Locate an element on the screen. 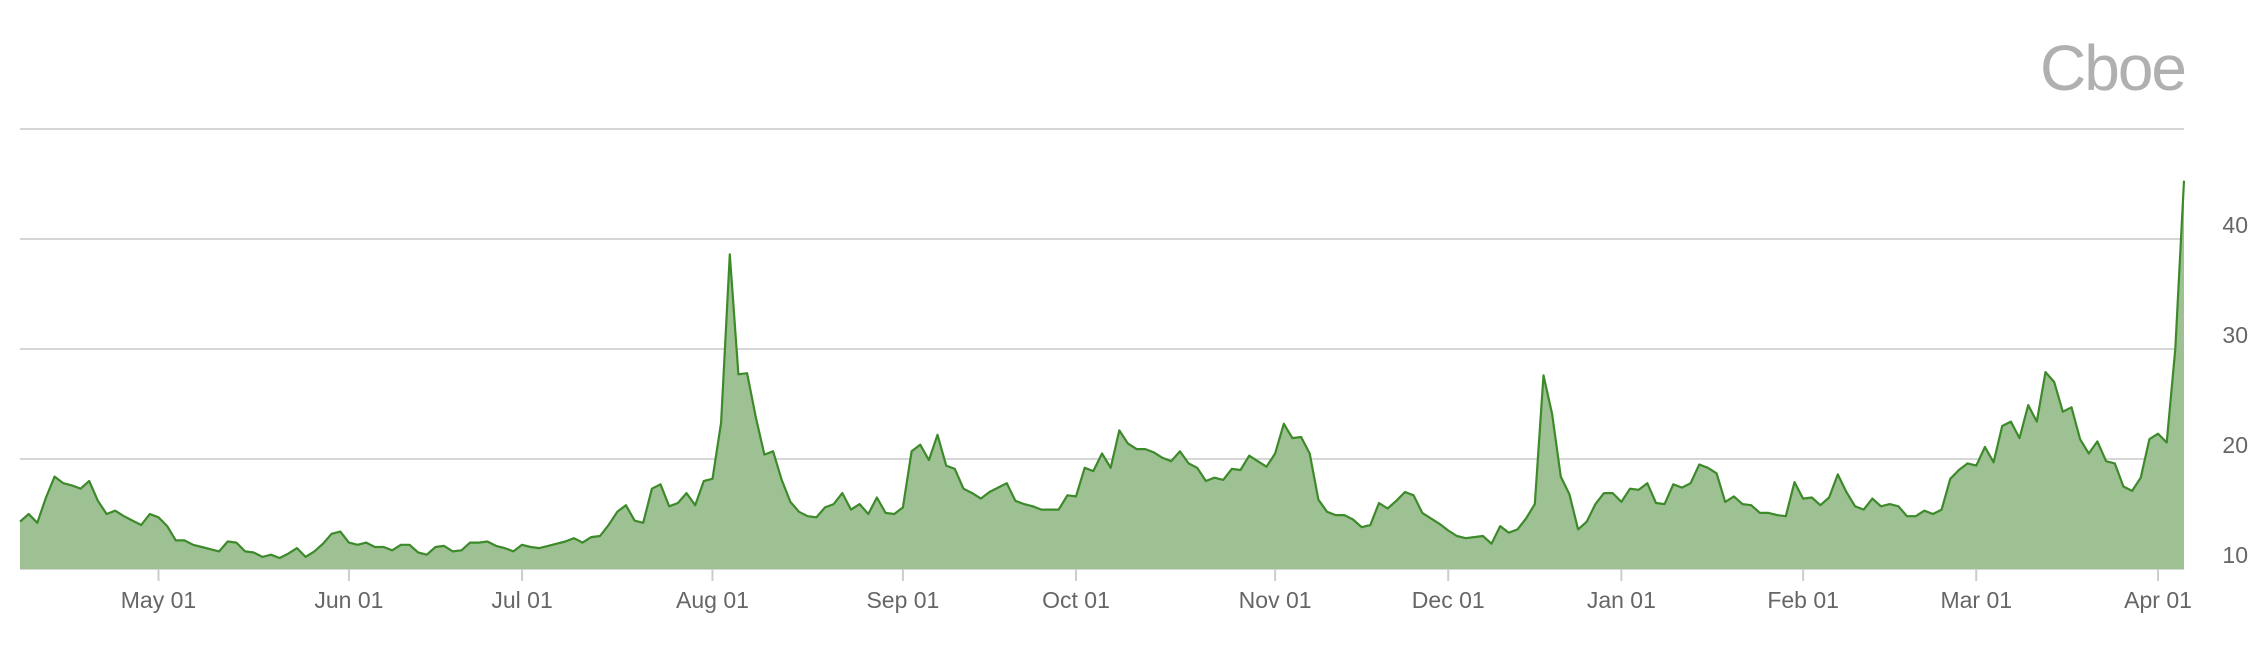  y-tick-label: 40 is located at coordinates (2235, 225).